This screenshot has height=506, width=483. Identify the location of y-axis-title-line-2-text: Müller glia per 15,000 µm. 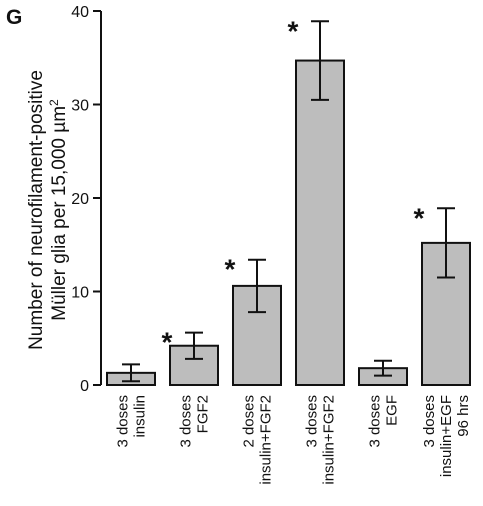
(59, 213).